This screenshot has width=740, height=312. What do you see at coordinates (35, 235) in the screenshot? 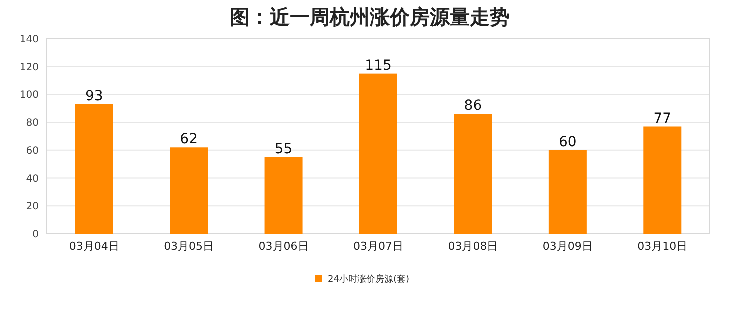
I see `y-tick-label: 0` at bounding box center [35, 235].